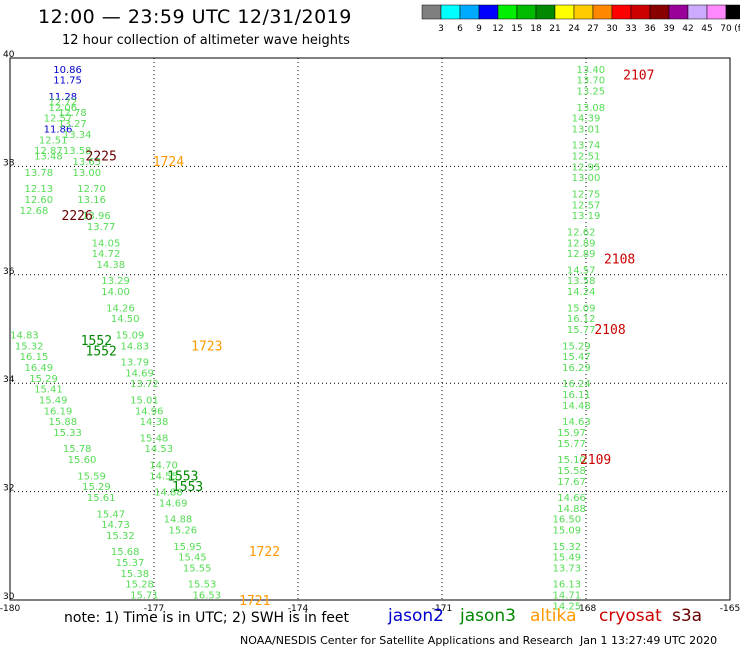 The height and width of the screenshot is (650, 740). What do you see at coordinates (48, 151) in the screenshot?
I see `wave-height-point: 12.87` at bounding box center [48, 151].